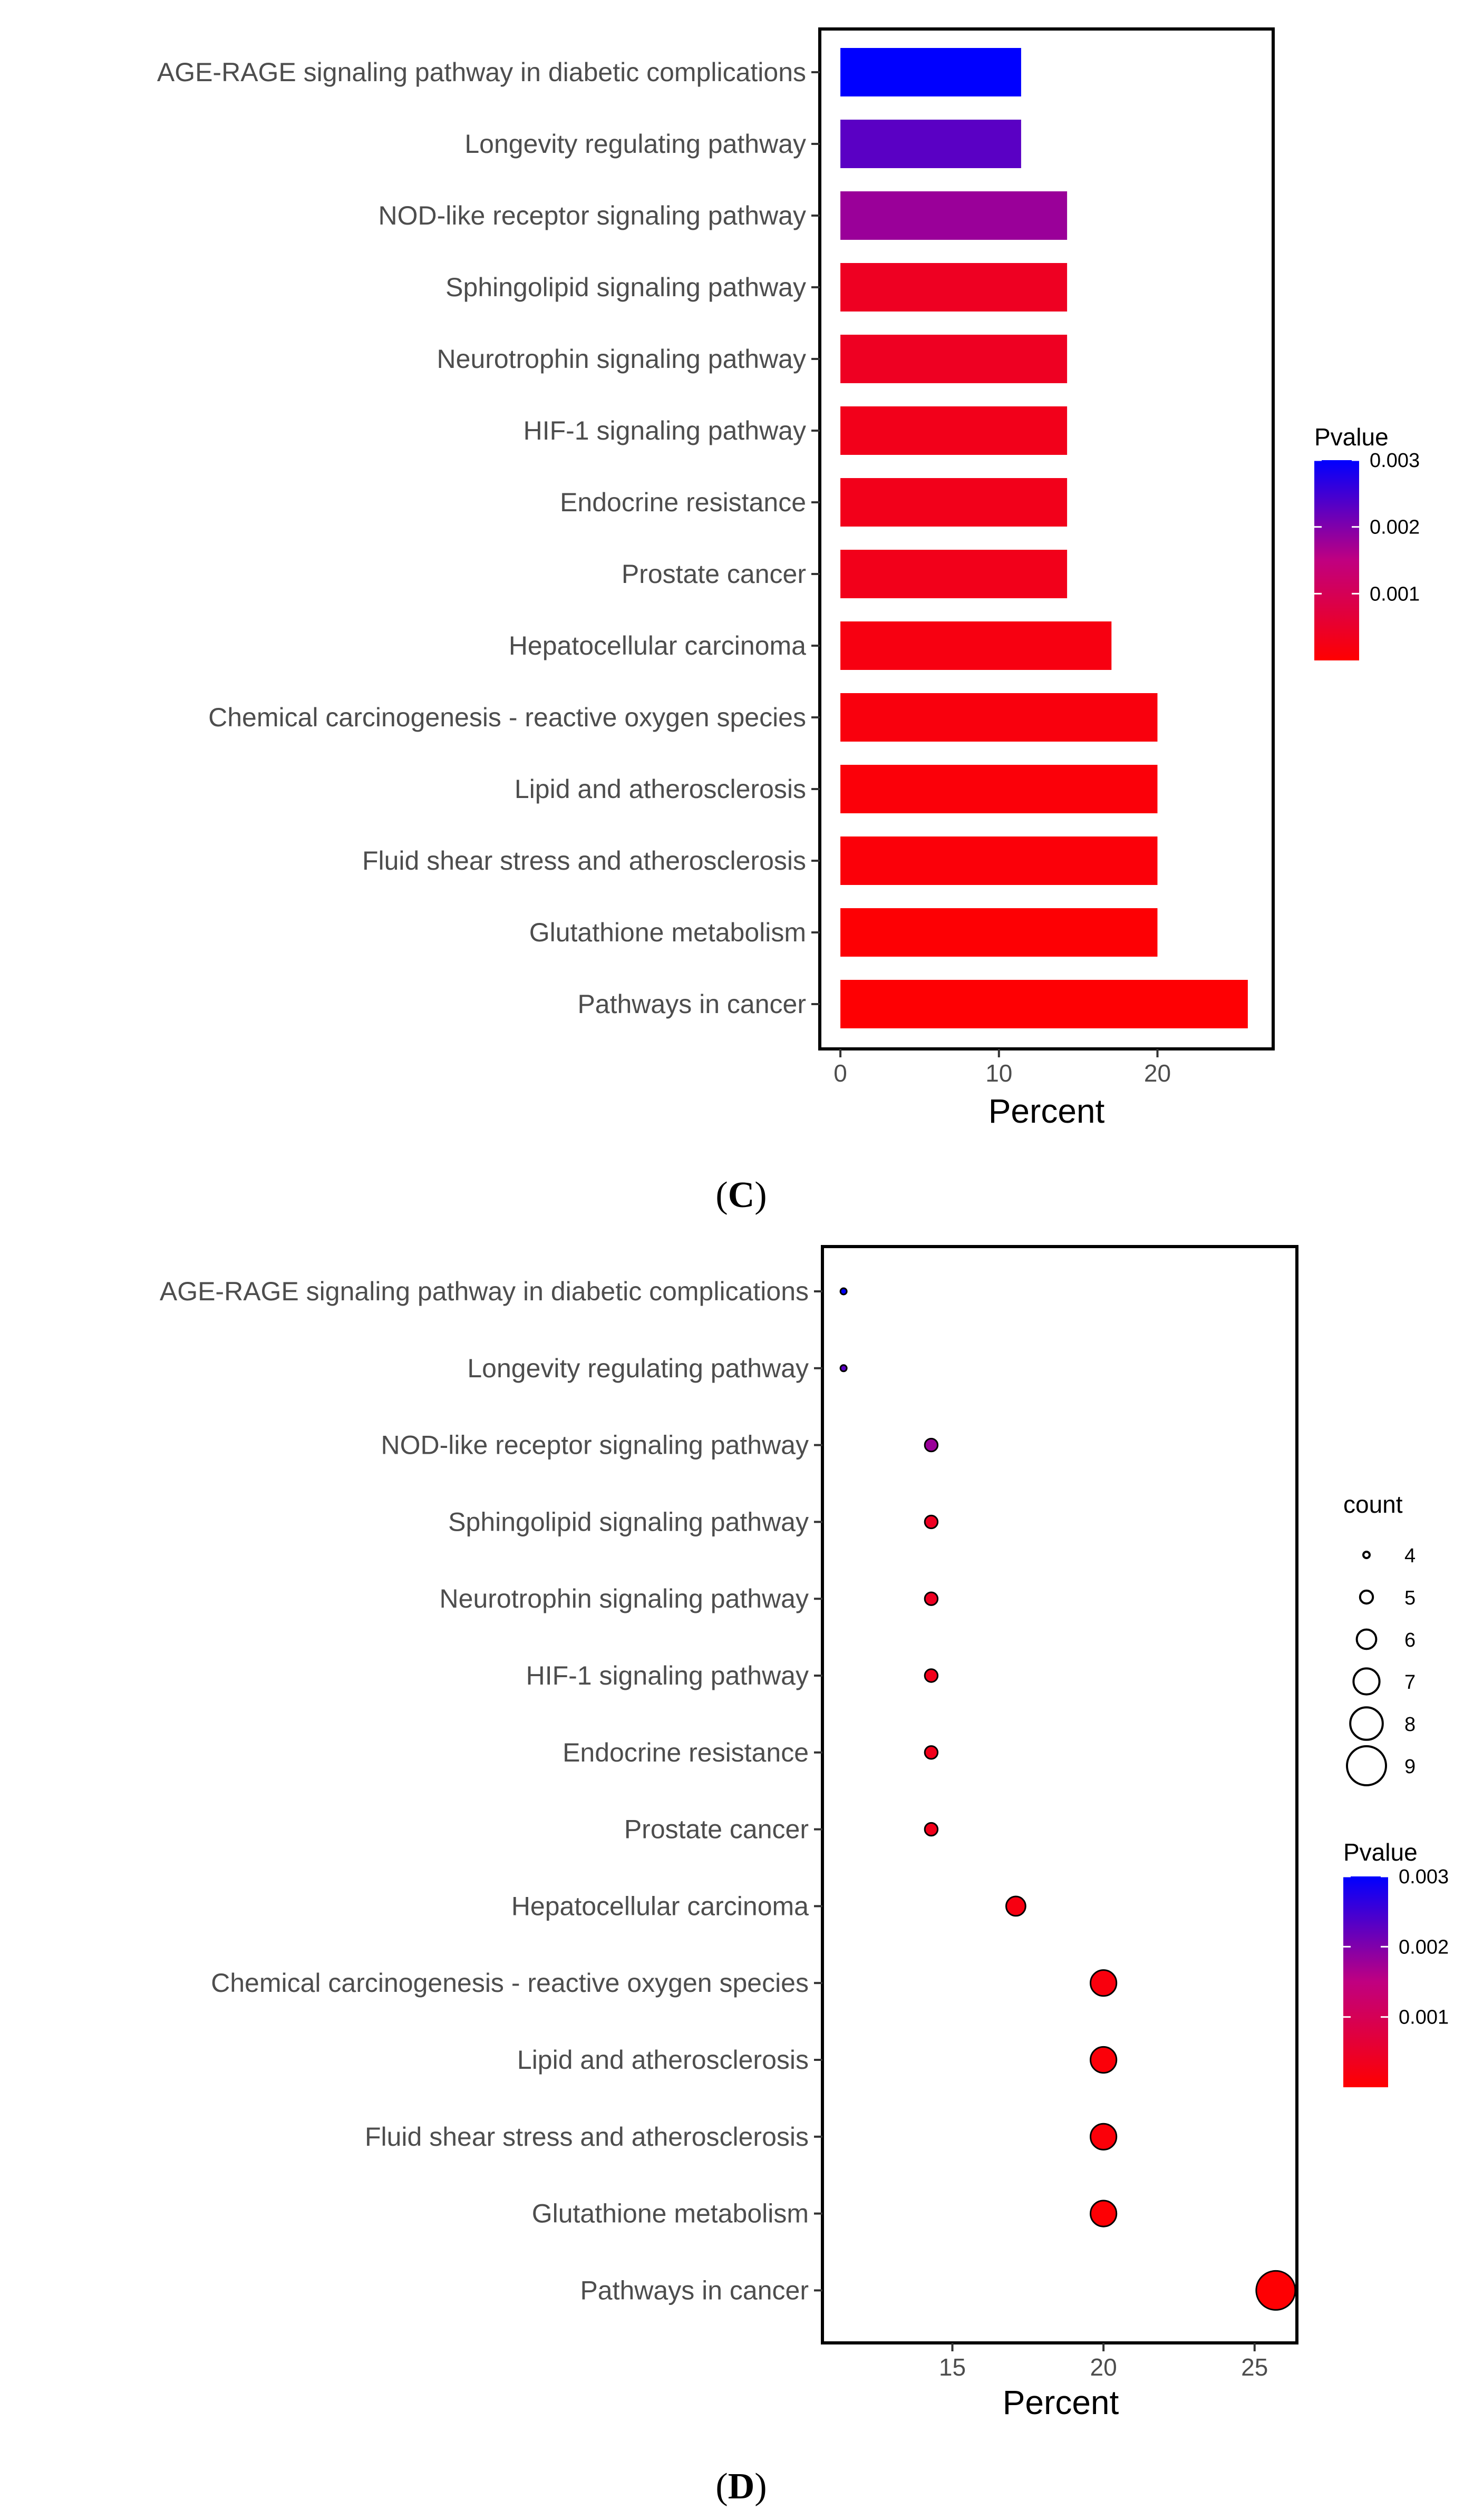 This screenshot has height=2520, width=1483. Describe the element at coordinates (1104, 2060) in the screenshot. I see `panel-d-dot-lipid-and-atherosclerosis` at that location.